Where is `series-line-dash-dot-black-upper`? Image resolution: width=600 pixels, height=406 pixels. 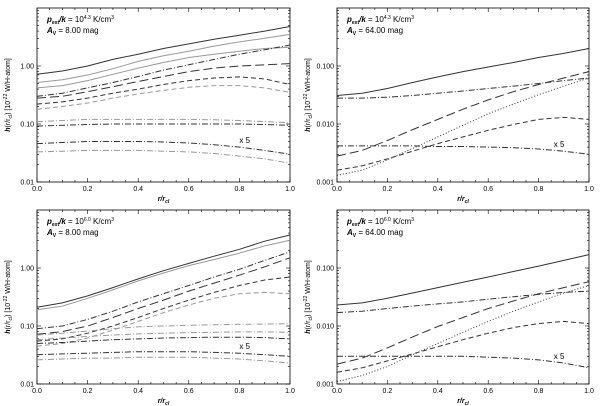 series-line-dash-dot-black-upper is located at coordinates (463, 302).